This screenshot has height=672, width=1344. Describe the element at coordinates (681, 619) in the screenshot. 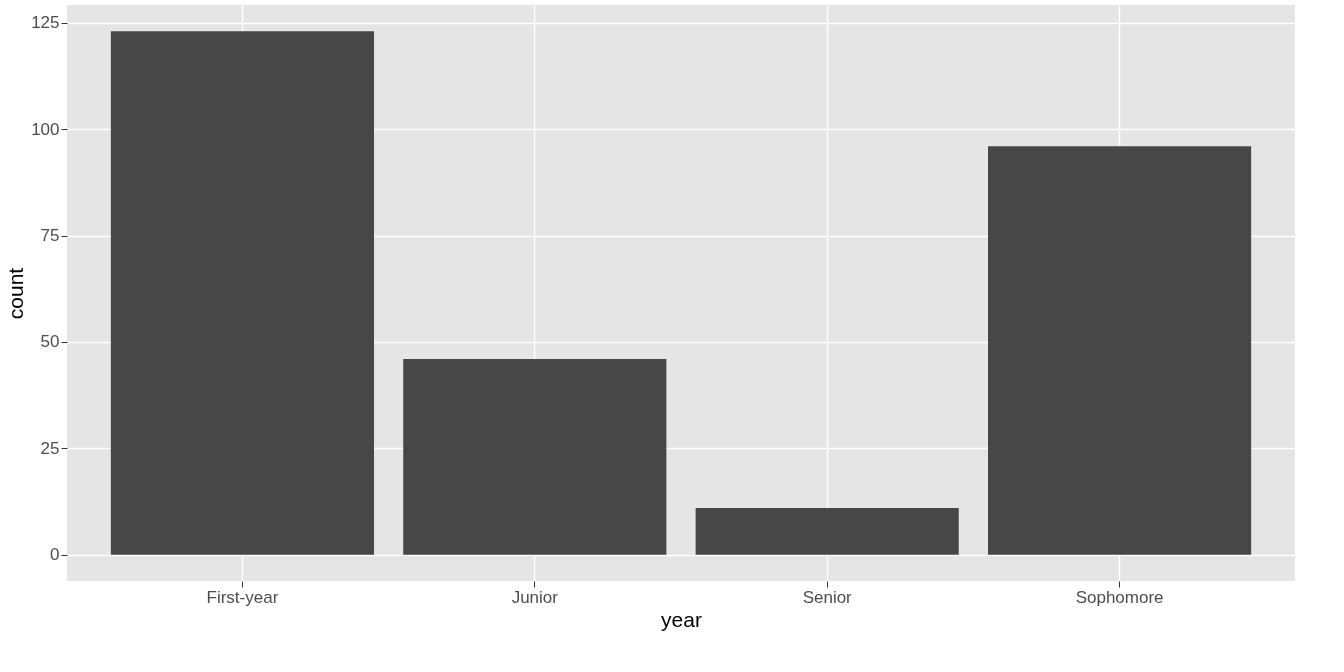

I see `x-axis-title: year` at that location.